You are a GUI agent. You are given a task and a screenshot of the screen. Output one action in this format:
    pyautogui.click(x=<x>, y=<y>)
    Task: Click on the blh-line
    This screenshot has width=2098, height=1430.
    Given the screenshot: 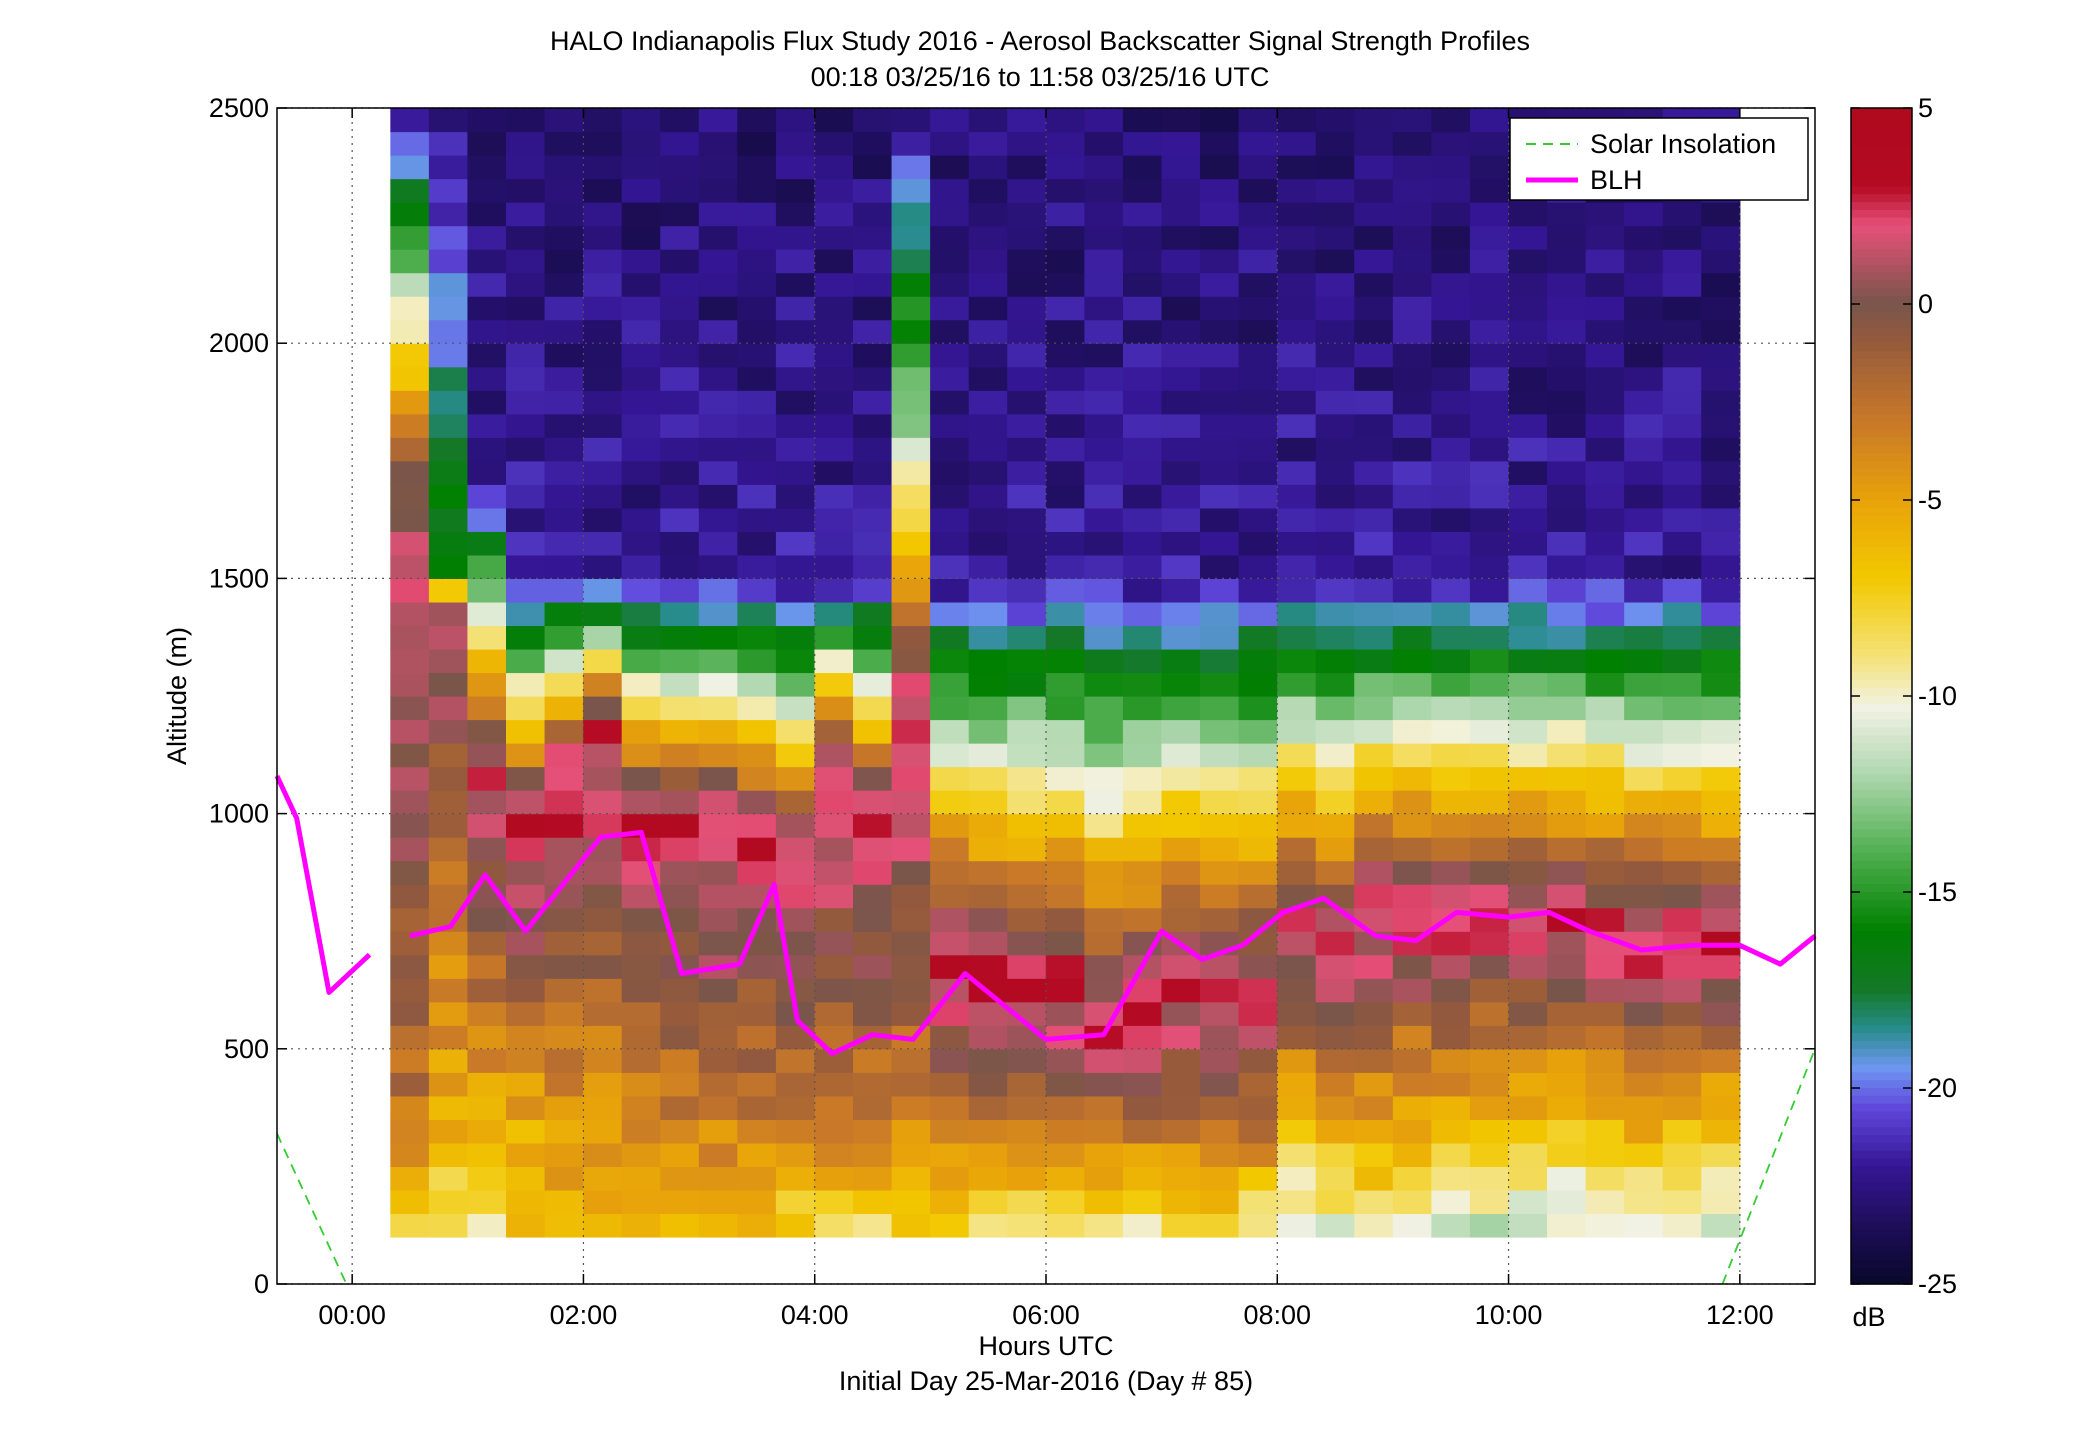 What is the action you would take?
    pyautogui.click(x=323, y=884)
    